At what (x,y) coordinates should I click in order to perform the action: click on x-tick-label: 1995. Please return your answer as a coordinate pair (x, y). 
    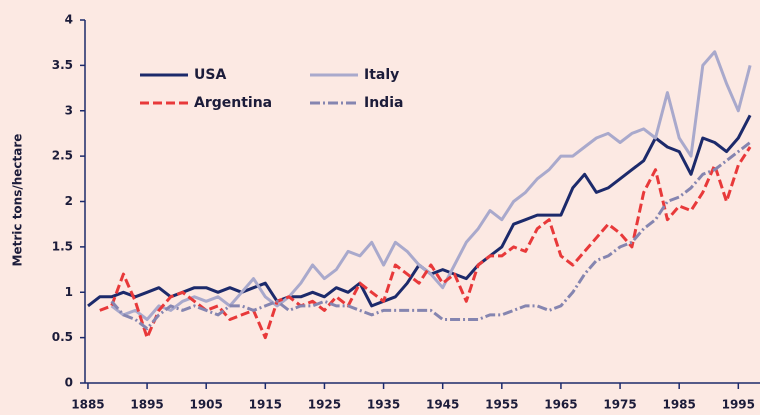
    Looking at the image, I should click on (738, 405).